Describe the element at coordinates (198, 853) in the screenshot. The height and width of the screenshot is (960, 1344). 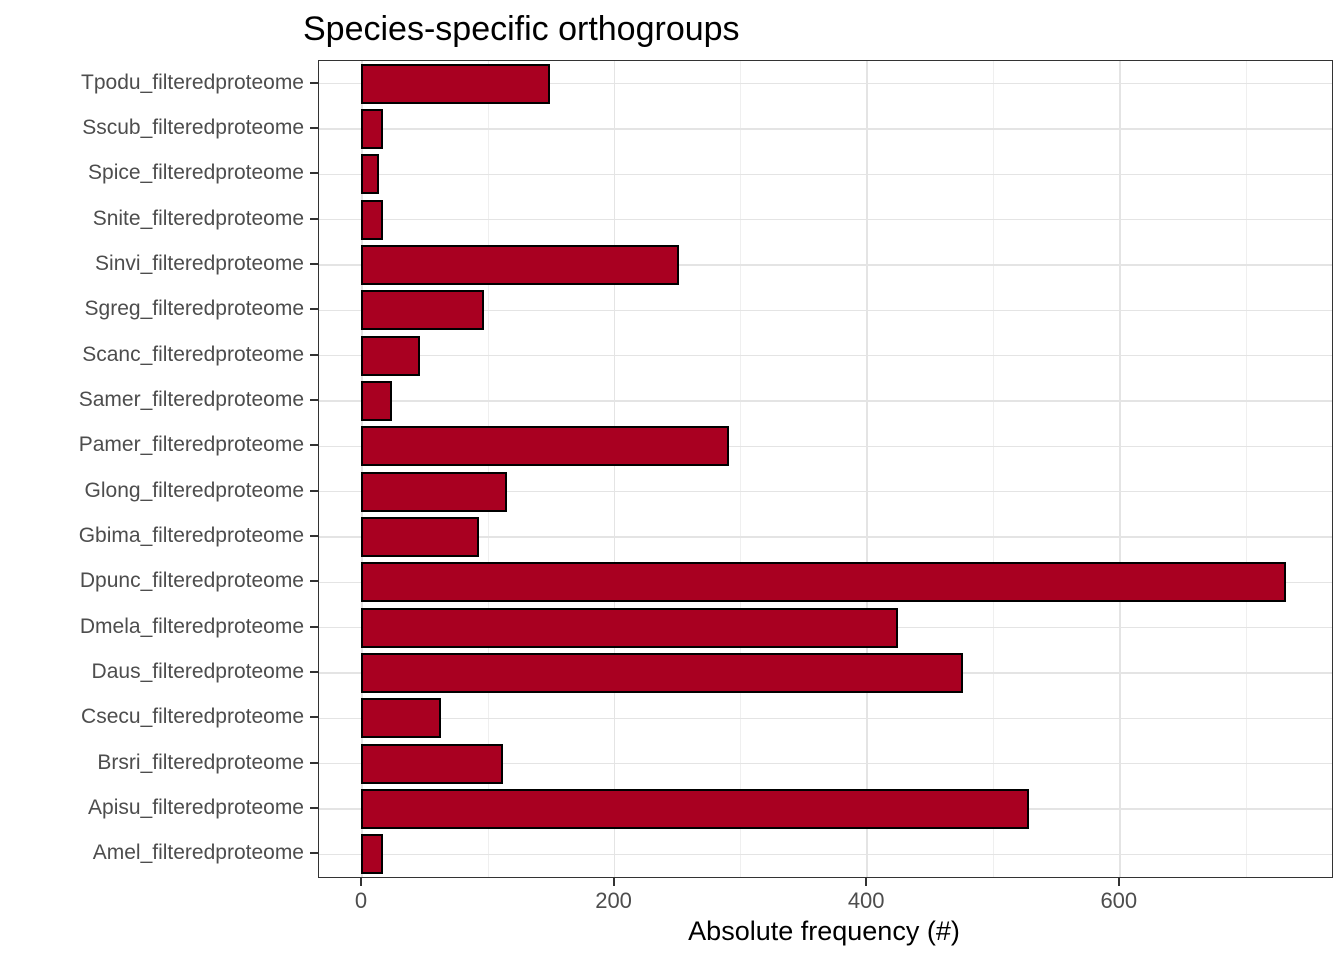
I see `y-tick-label-Amel_filteredproteome: Amel_filteredproteome` at that location.